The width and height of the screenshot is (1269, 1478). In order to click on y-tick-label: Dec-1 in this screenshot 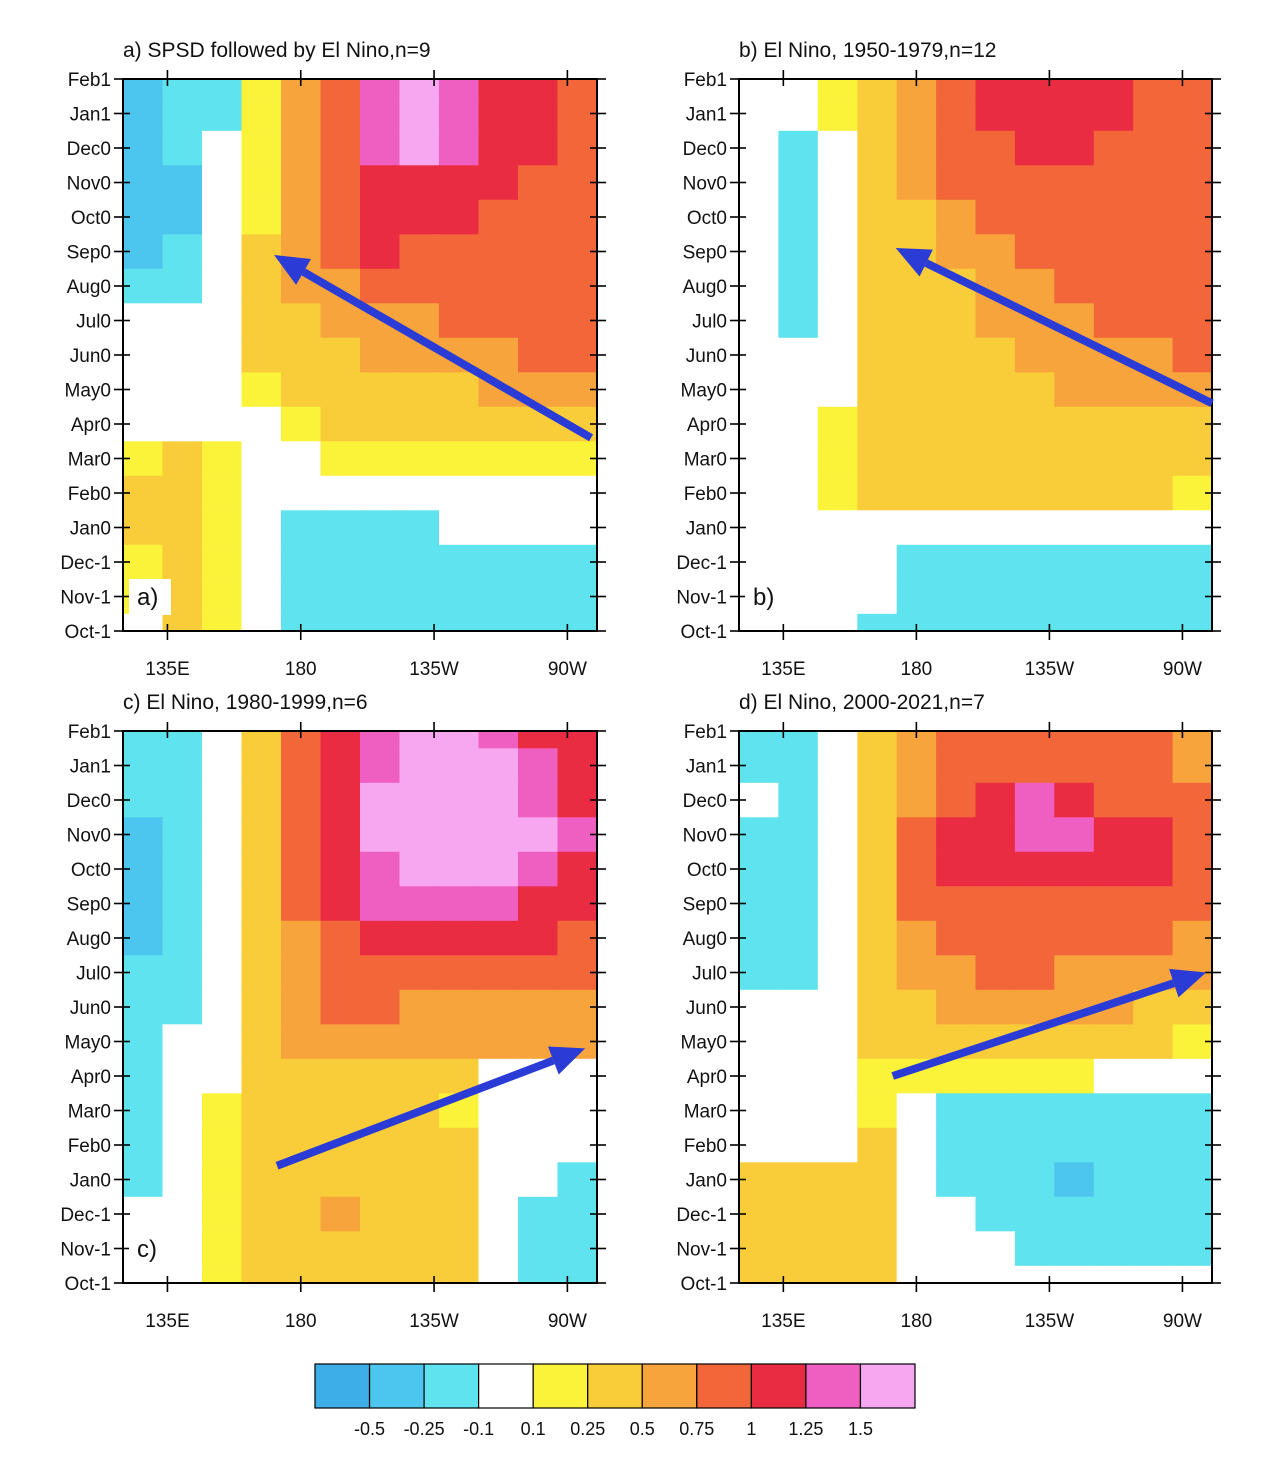, I will do `click(85, 563)`.